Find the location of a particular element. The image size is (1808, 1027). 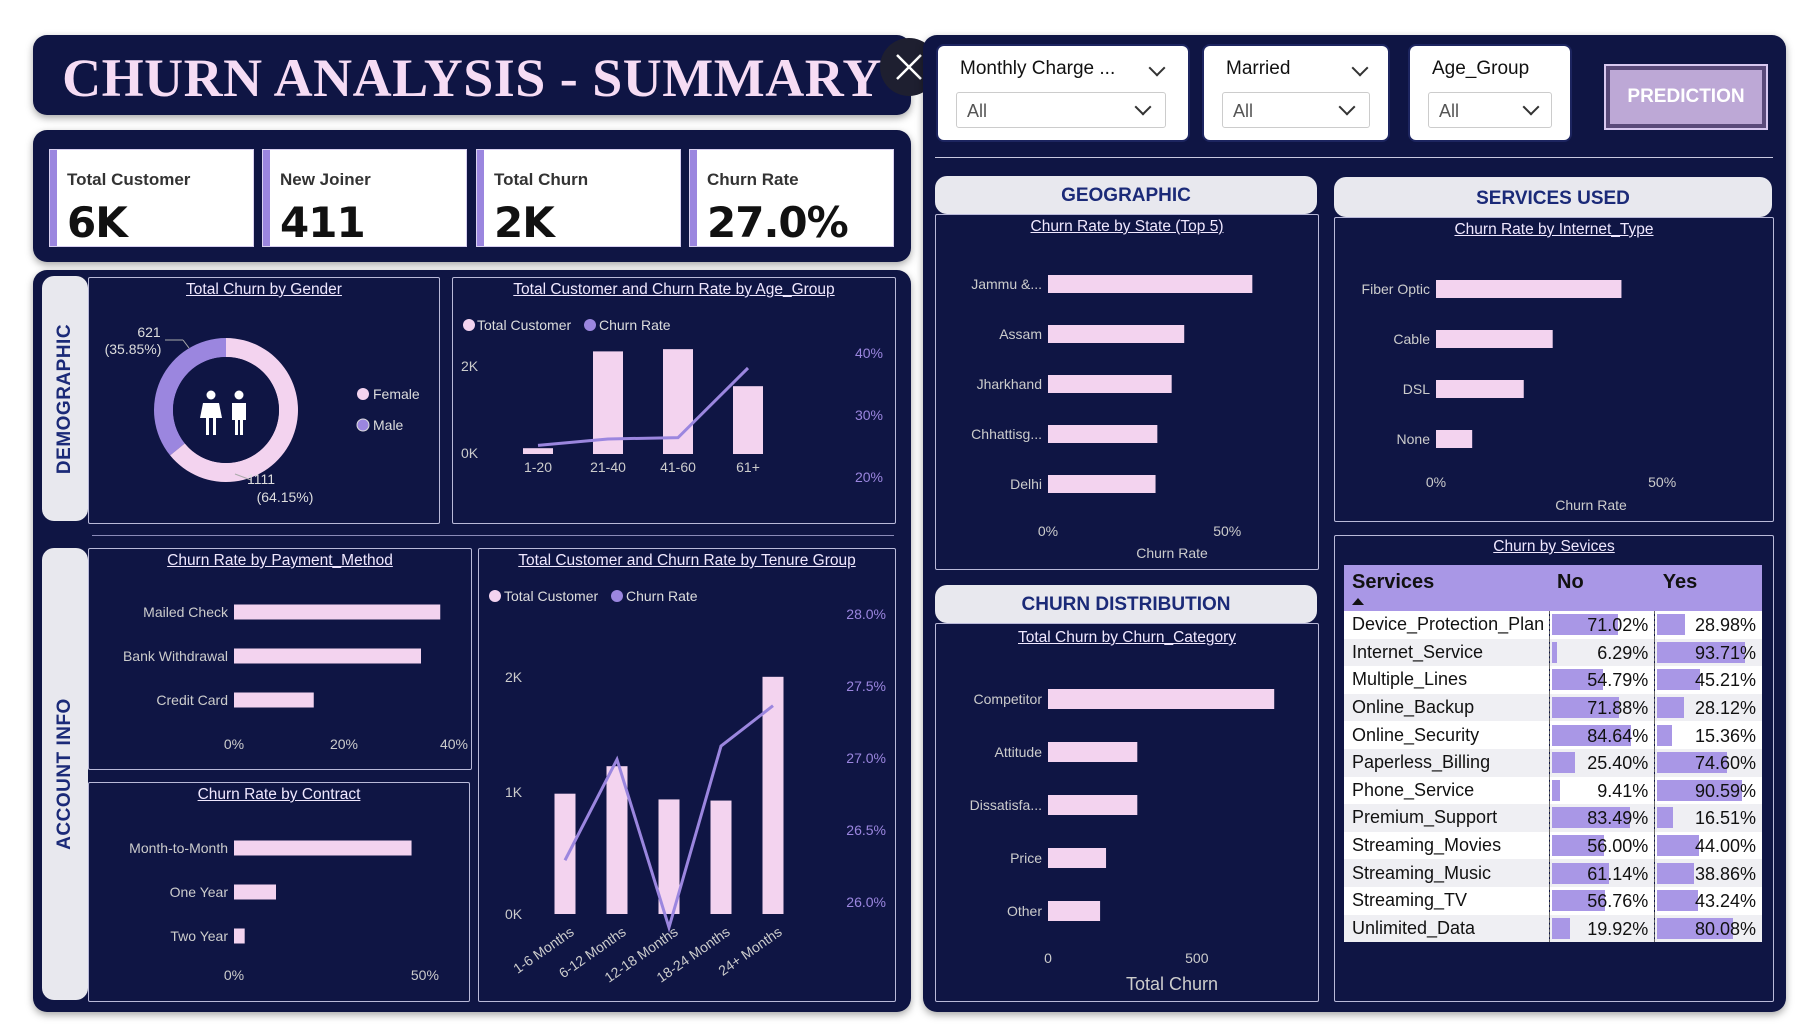

legend-male: Male is located at coordinates (388, 425).